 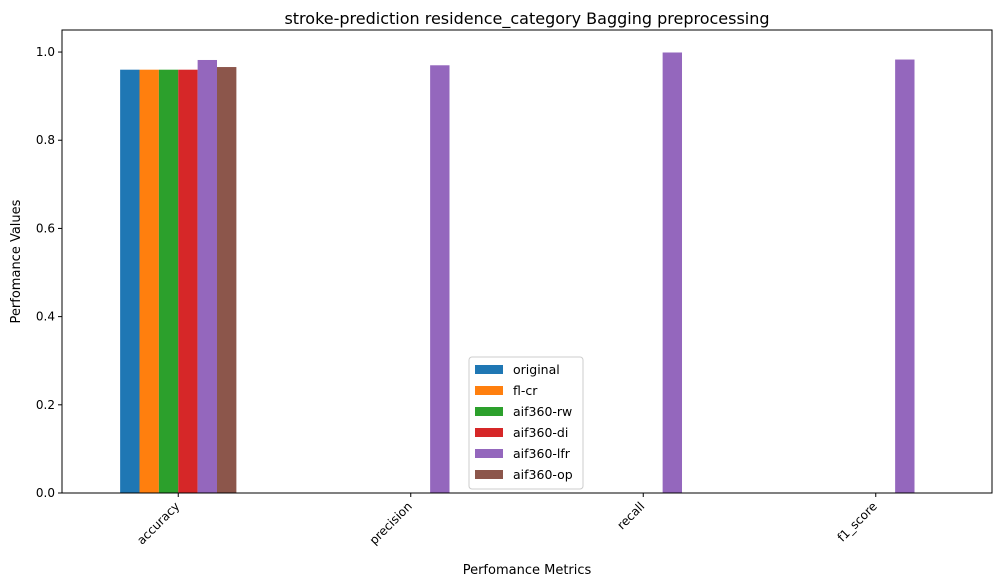 I want to click on y-tick-label: 1.0, so click(x=45, y=52).